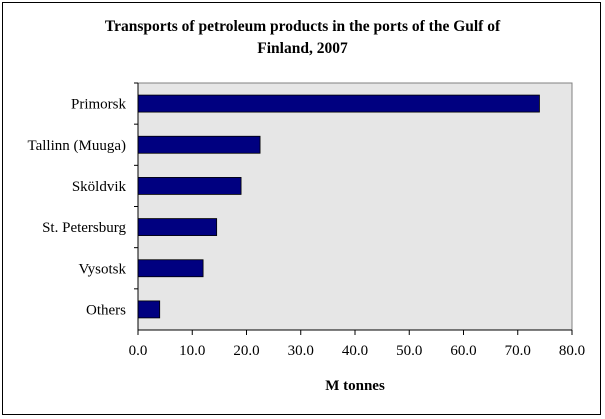  What do you see at coordinates (170, 268) in the screenshot?
I see `bar-vysotsk` at bounding box center [170, 268].